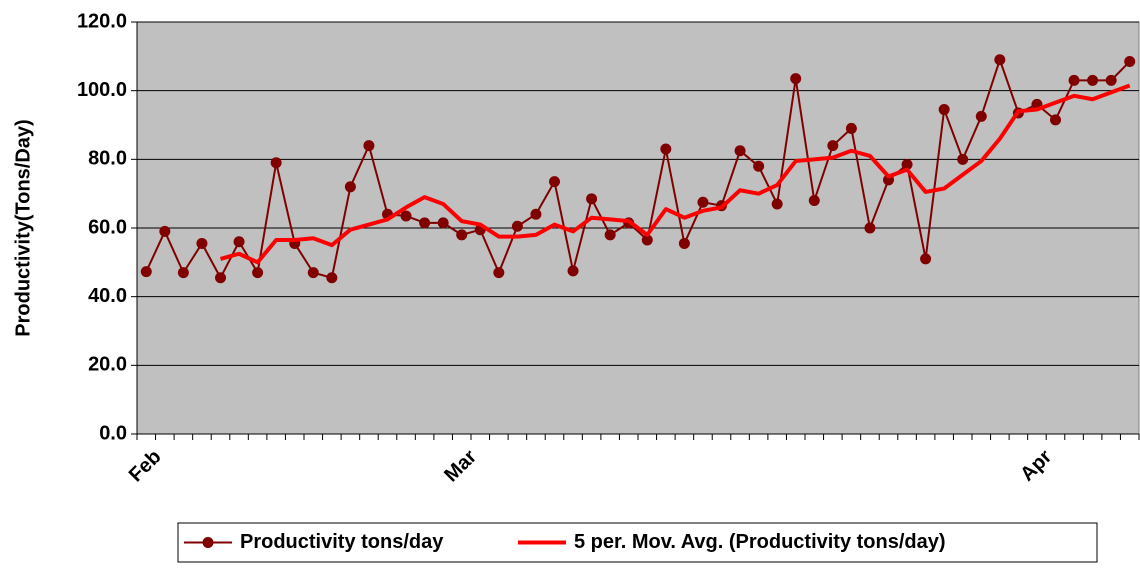  I want to click on y-tick-label: 120.0, so click(102, 21).